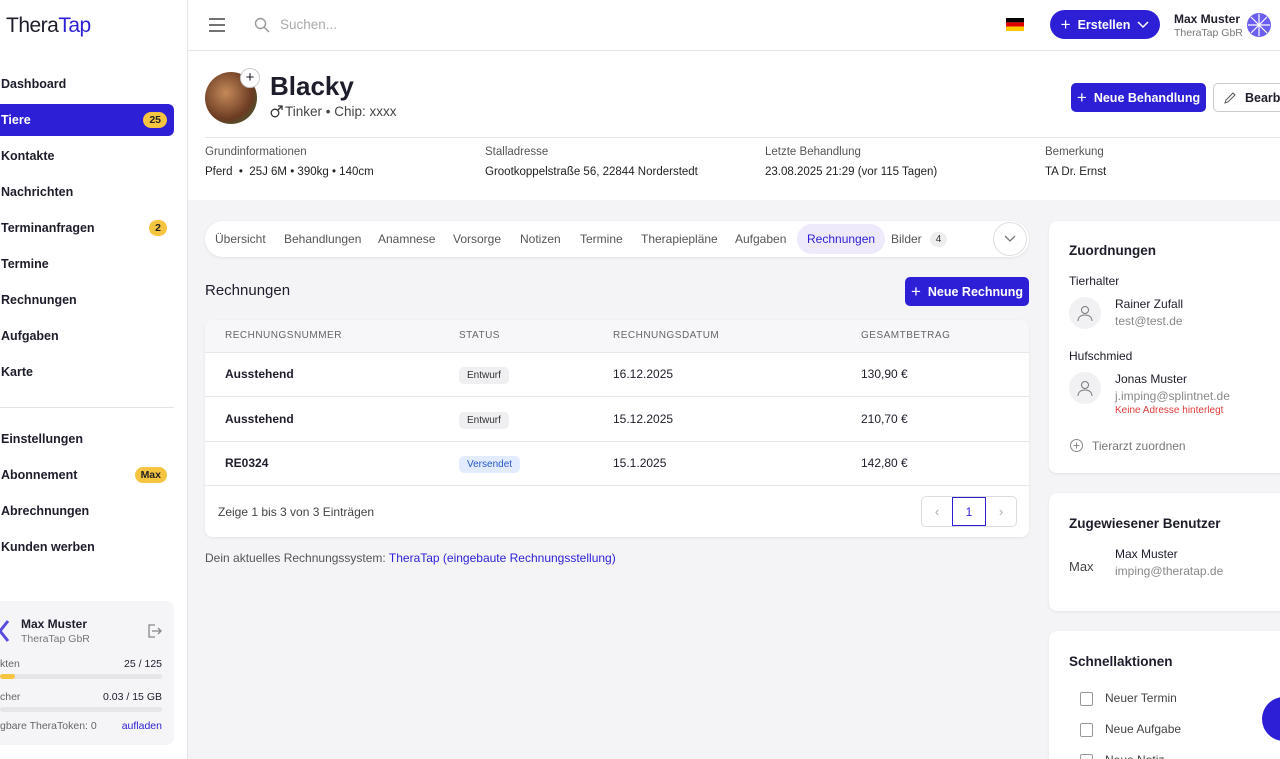 The image size is (1280, 759). Describe the element at coordinates (535, 336) in the screenshot. I see `column-header: STATUS` at that location.